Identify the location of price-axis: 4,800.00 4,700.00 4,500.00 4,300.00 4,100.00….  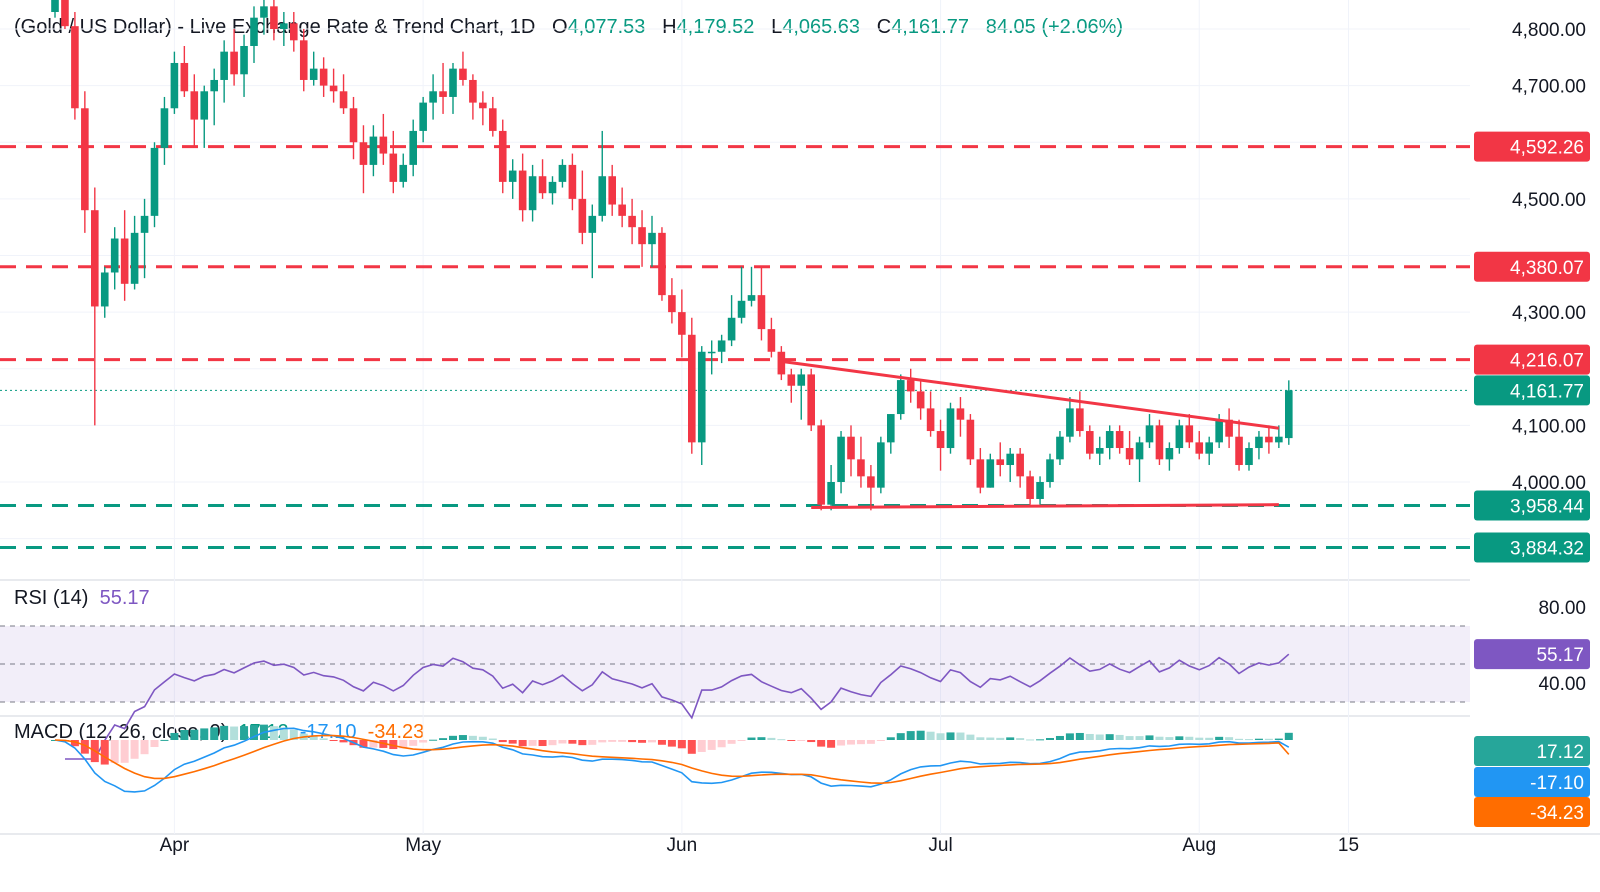
(1532, 423).